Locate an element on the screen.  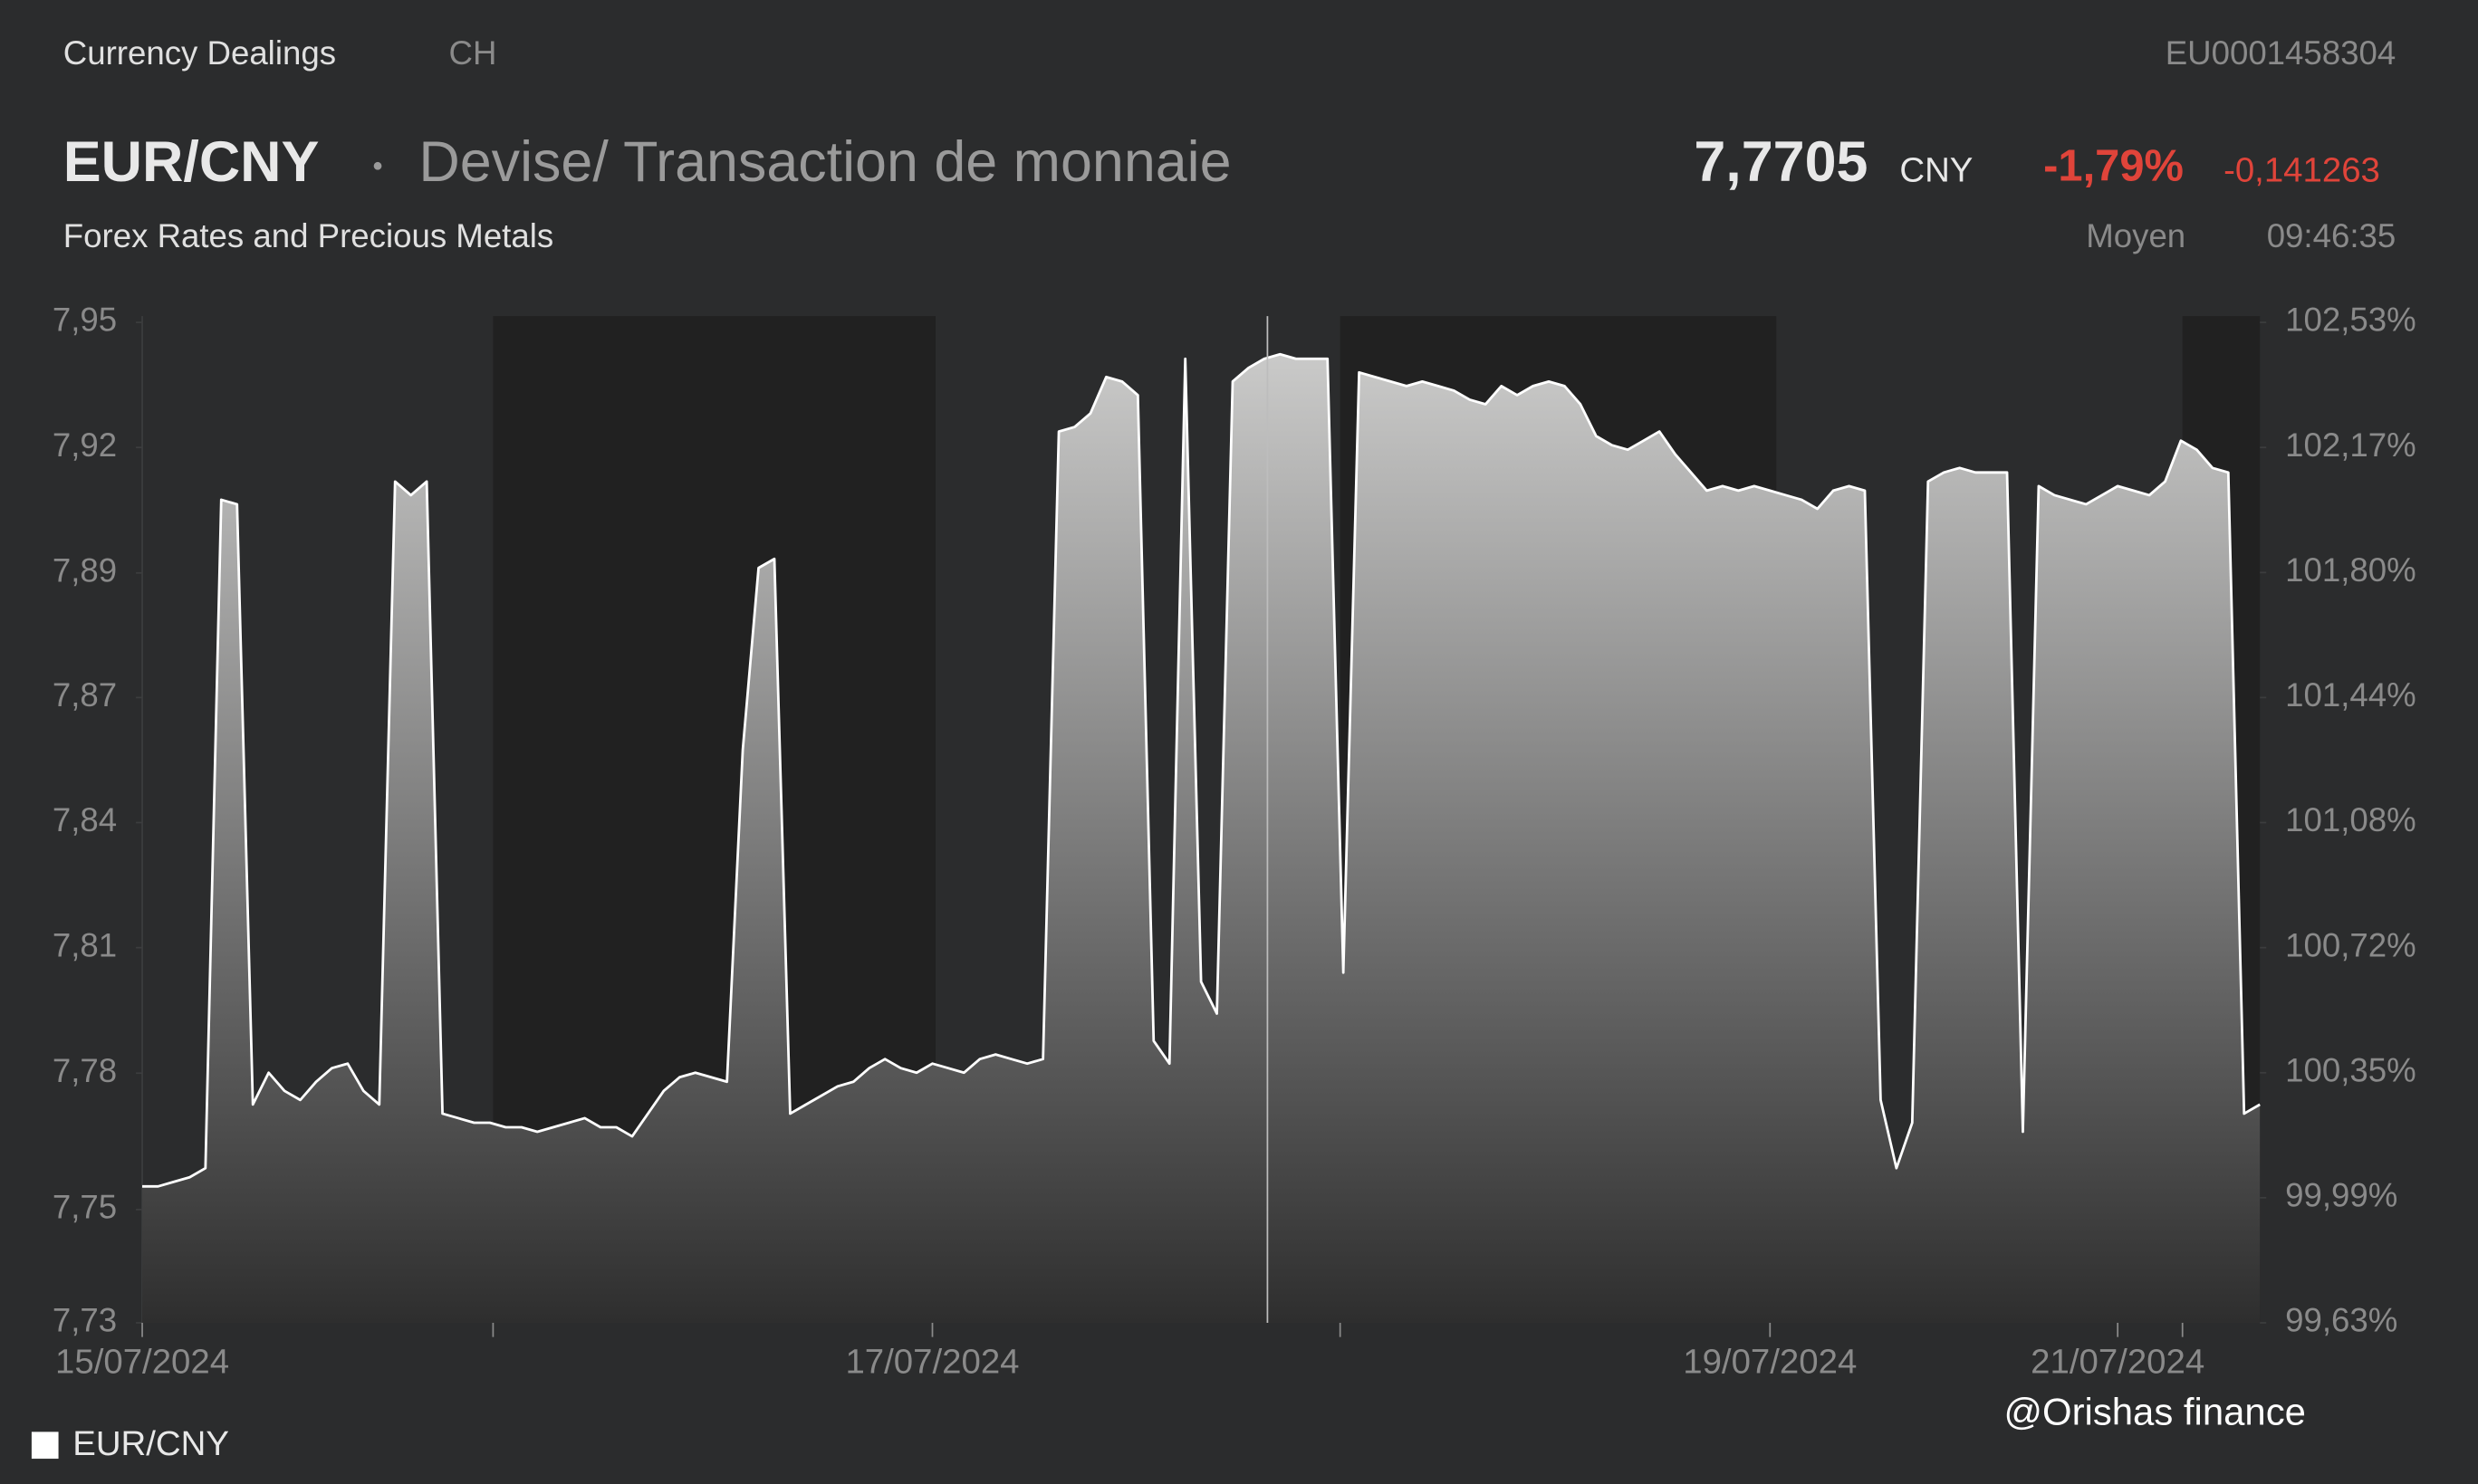
y2-tick-label: 102,17% is located at coordinates (2350, 445).